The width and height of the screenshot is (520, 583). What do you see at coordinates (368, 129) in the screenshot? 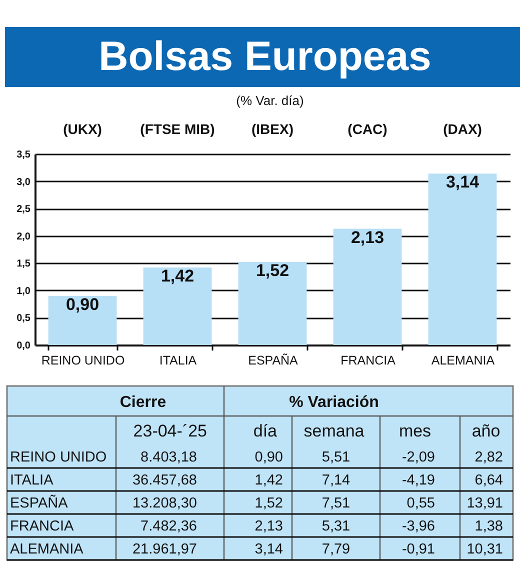
I see `text: (CAC)` at bounding box center [368, 129].